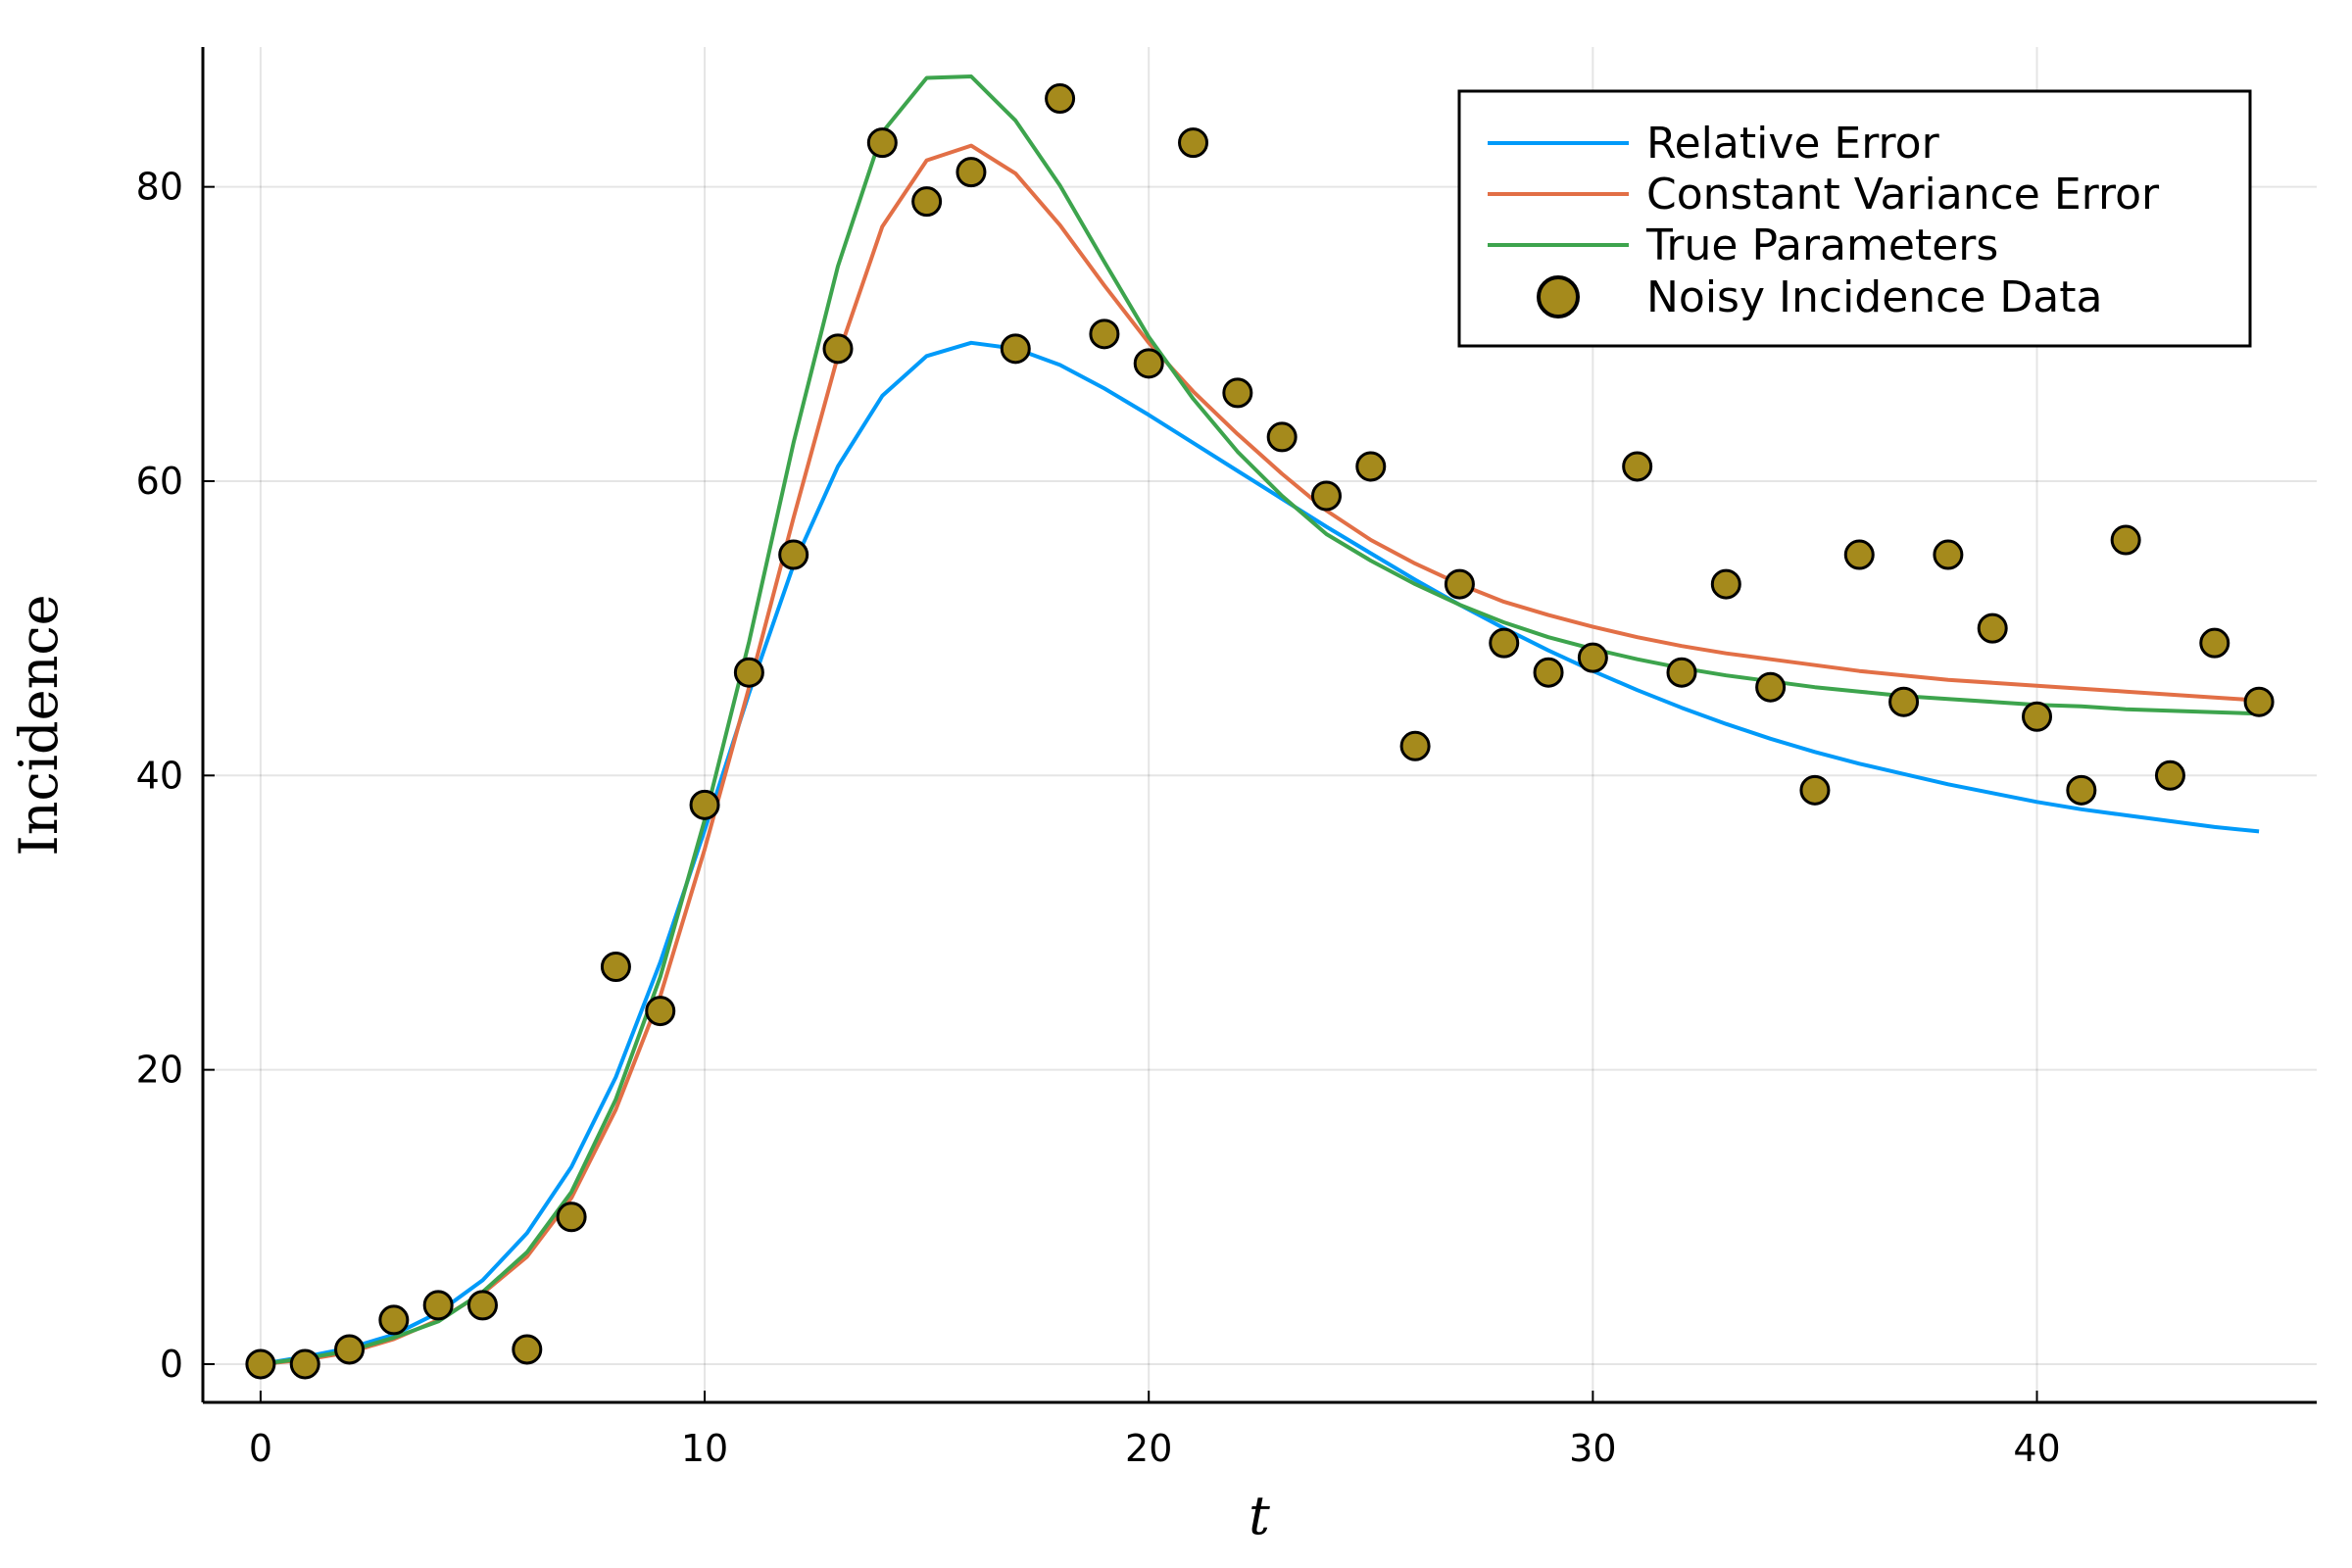  I want to click on legend-entry-label: True Parameters, so click(1821, 245).